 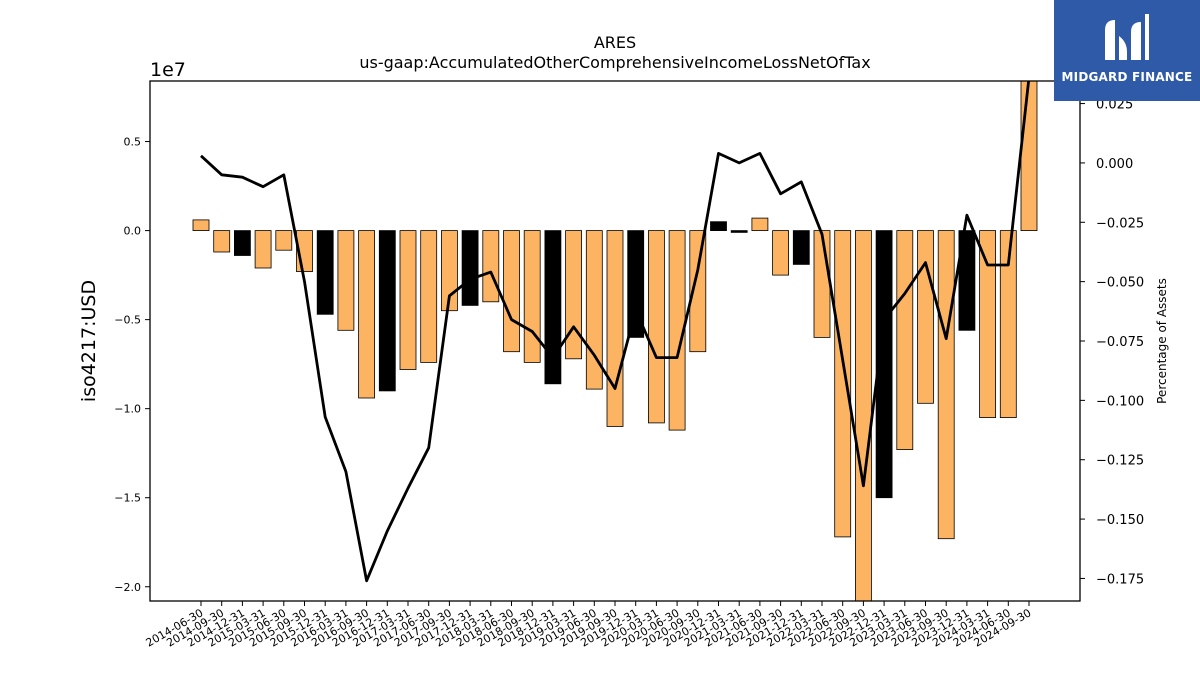 I want to click on y-tick-label: −1.0, so click(x=127, y=409).